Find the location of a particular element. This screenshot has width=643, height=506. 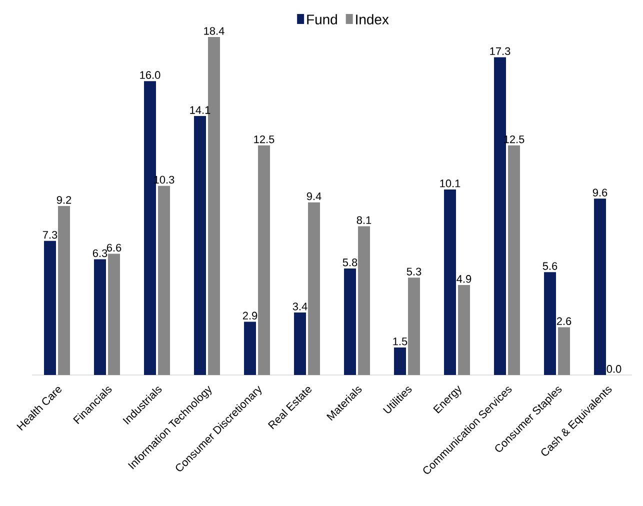

data-label: 0.0 is located at coordinates (614, 369).